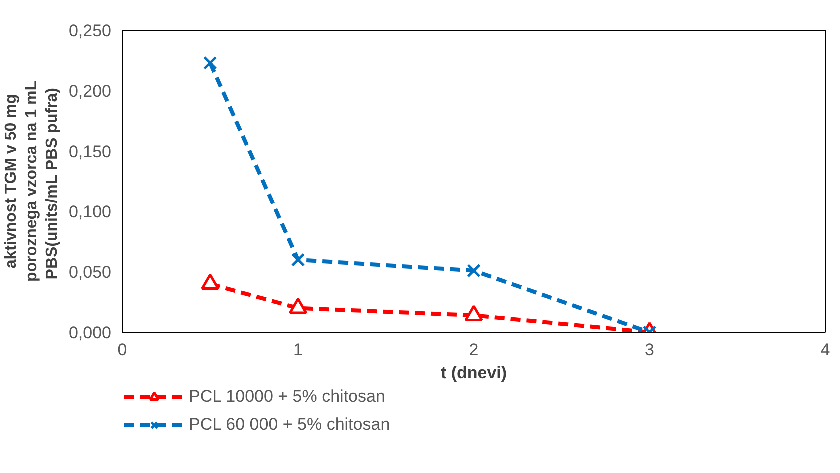 Image resolution: width=840 pixels, height=473 pixels. I want to click on y-tick-label: 0,000, so click(90, 333).